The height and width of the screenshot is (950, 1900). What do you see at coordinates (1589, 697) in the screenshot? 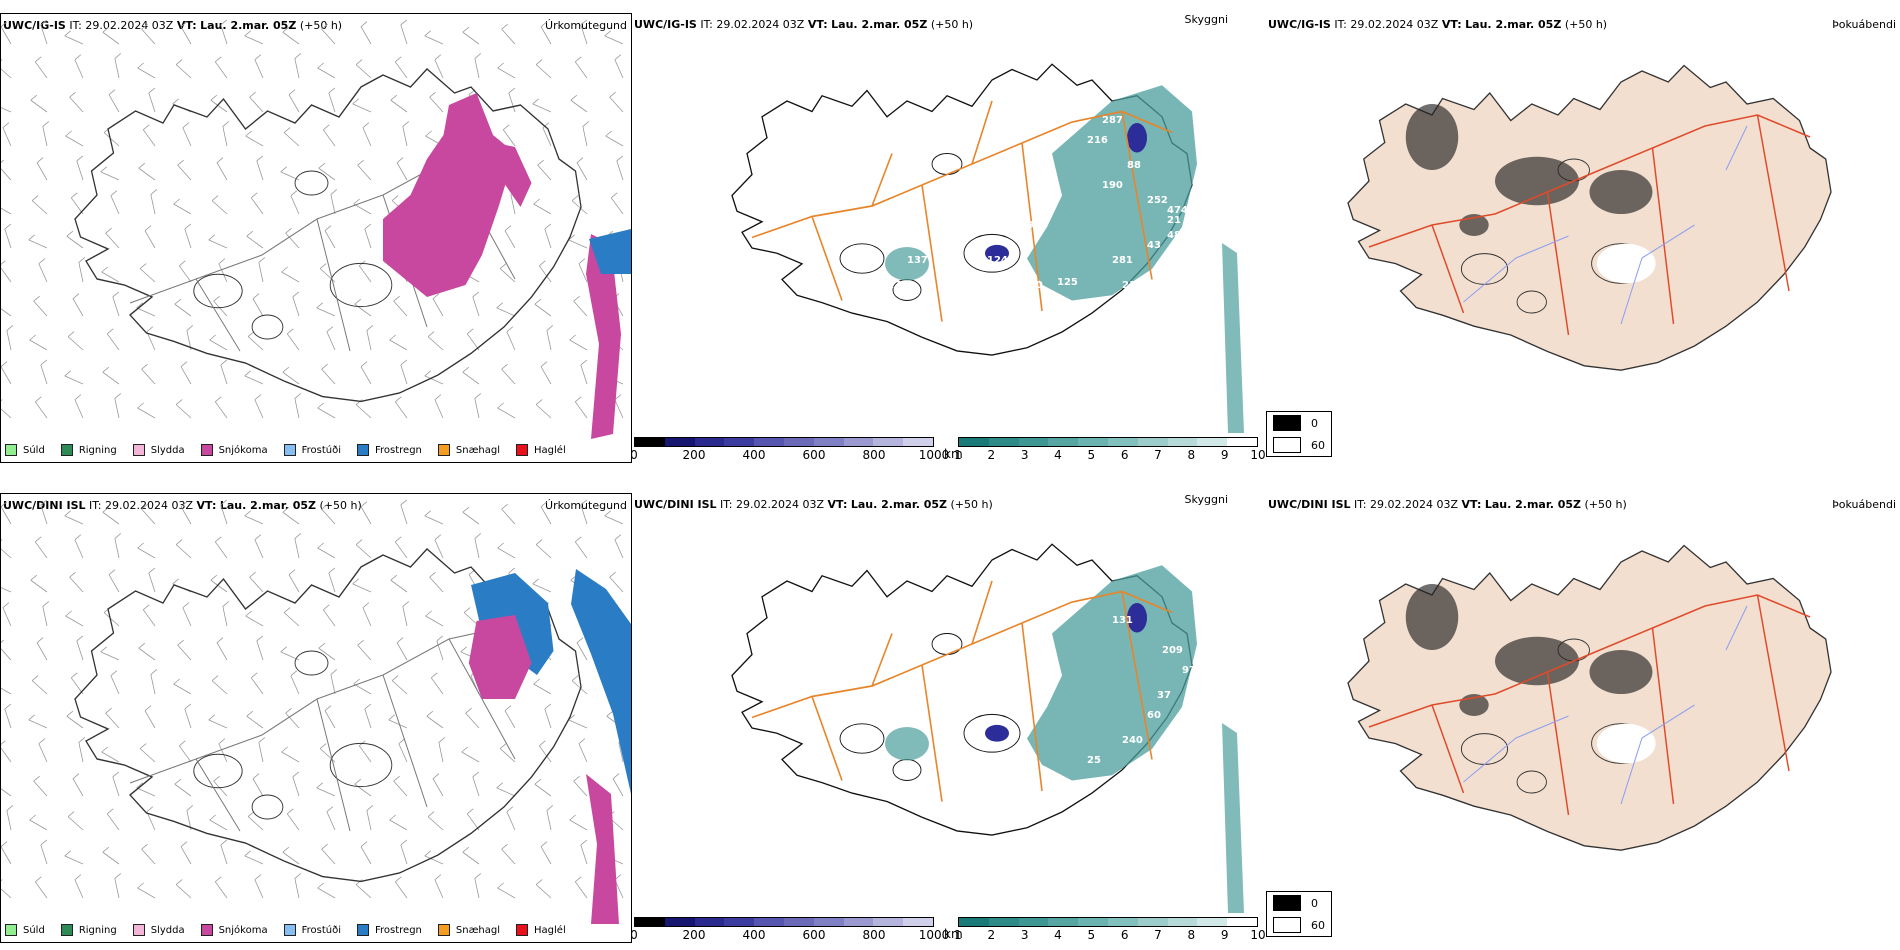
I see `iceland-coastline` at bounding box center [1589, 697].